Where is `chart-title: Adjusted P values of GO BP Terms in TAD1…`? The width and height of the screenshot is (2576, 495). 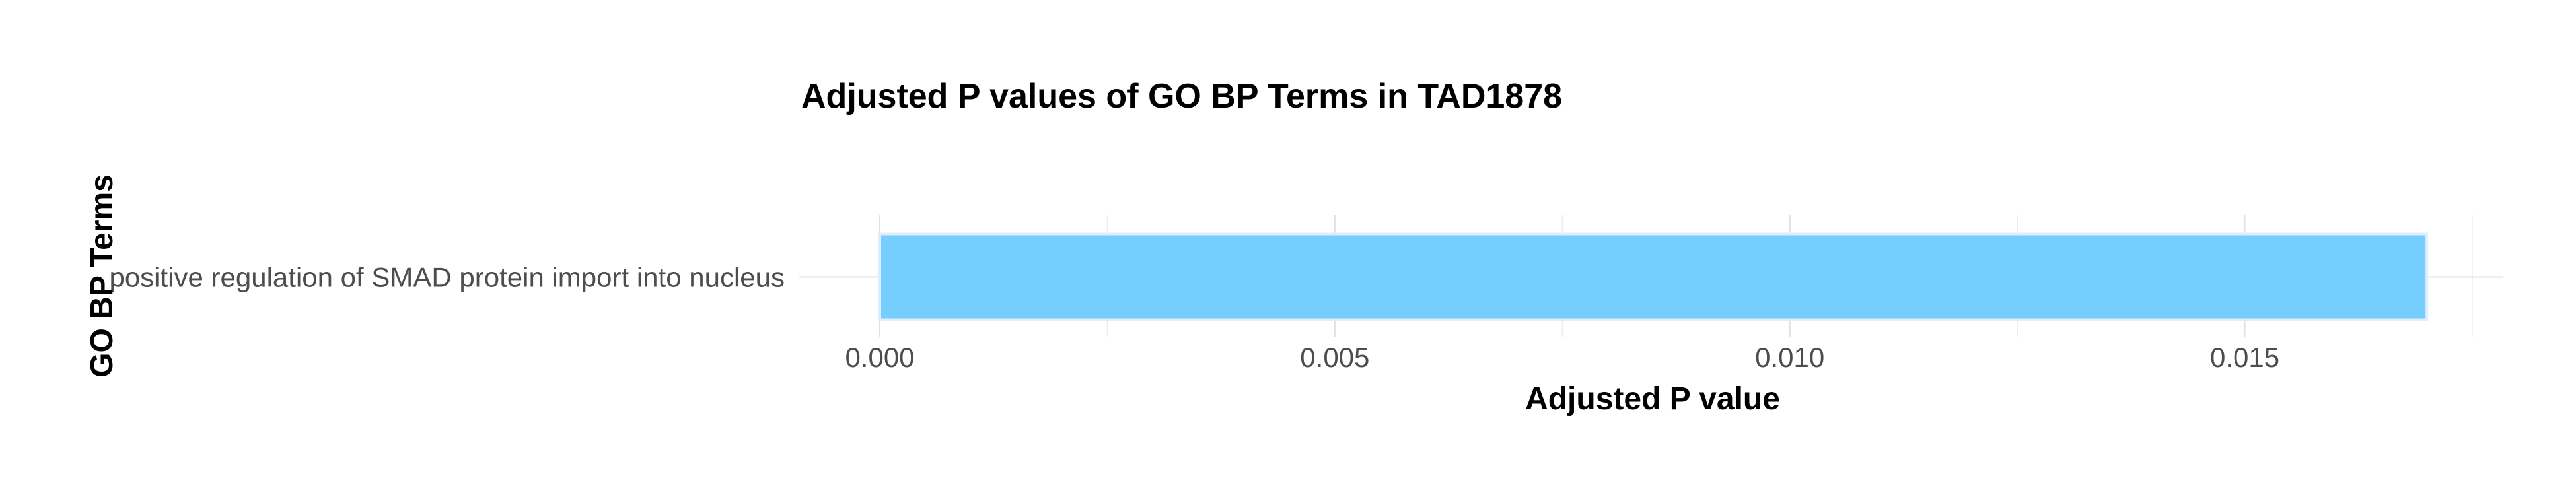
chart-title: Adjusted P values of GO BP Terms in TAD1… is located at coordinates (1181, 97).